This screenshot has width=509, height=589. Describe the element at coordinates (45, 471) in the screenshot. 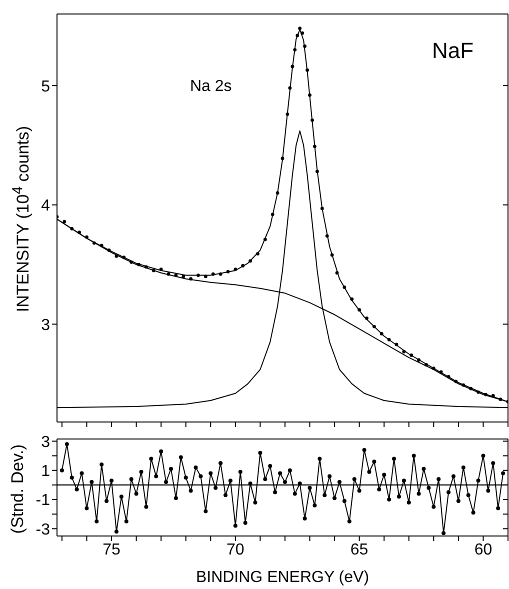

I see `y-tick-label: 1` at that location.